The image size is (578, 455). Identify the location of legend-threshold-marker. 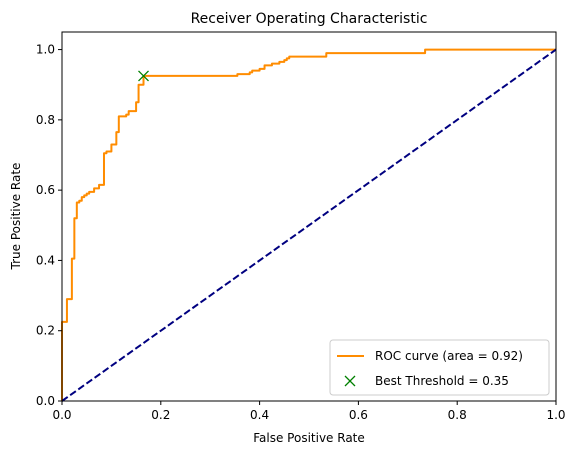
(350, 381).